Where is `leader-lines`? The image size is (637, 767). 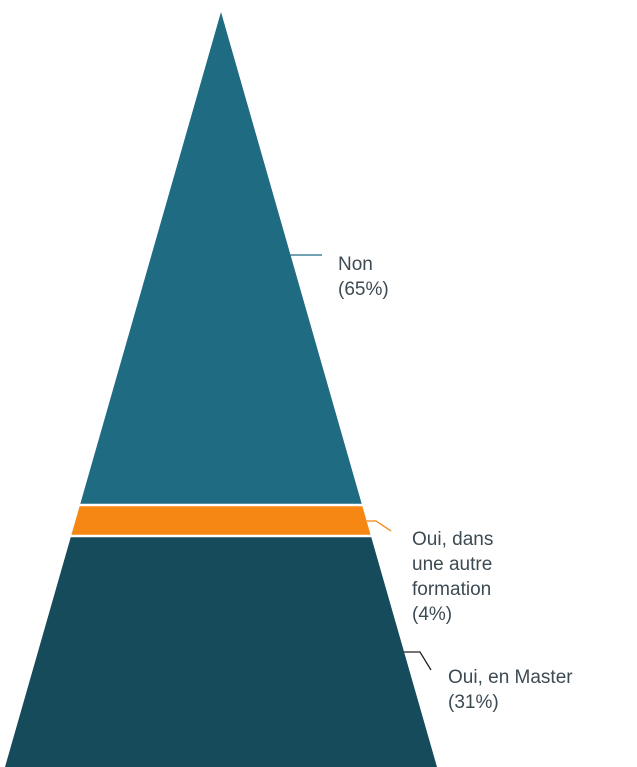
leader-lines is located at coordinates (361, 462).